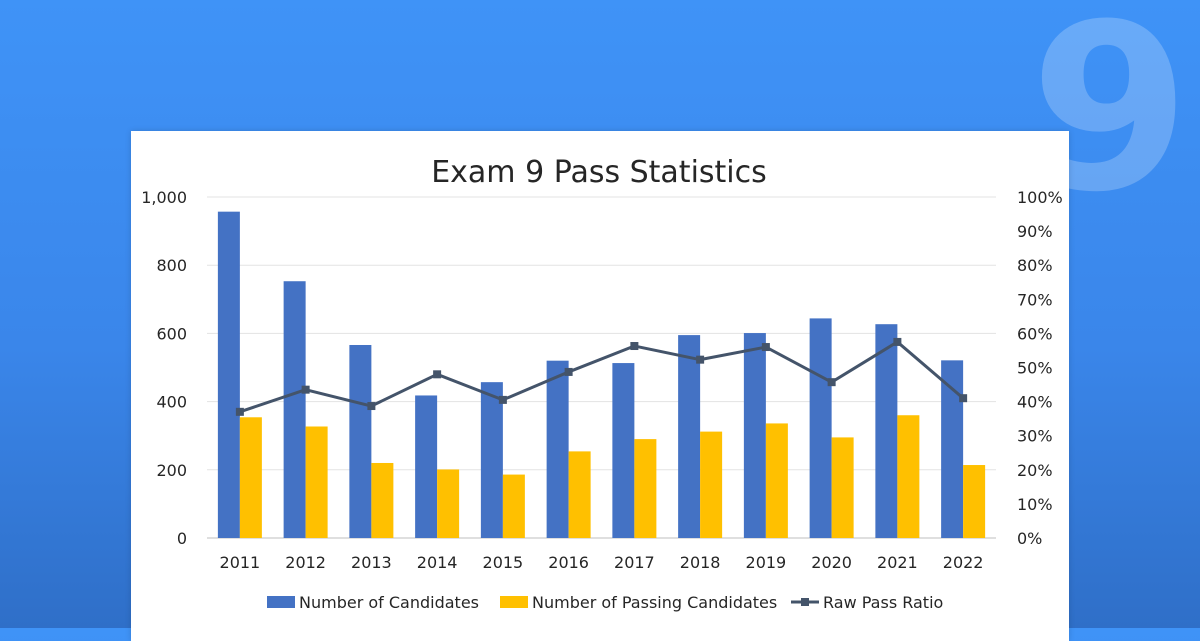  What do you see at coordinates (1029, 538) in the screenshot?
I see `right-tick-label: 0%` at bounding box center [1029, 538].